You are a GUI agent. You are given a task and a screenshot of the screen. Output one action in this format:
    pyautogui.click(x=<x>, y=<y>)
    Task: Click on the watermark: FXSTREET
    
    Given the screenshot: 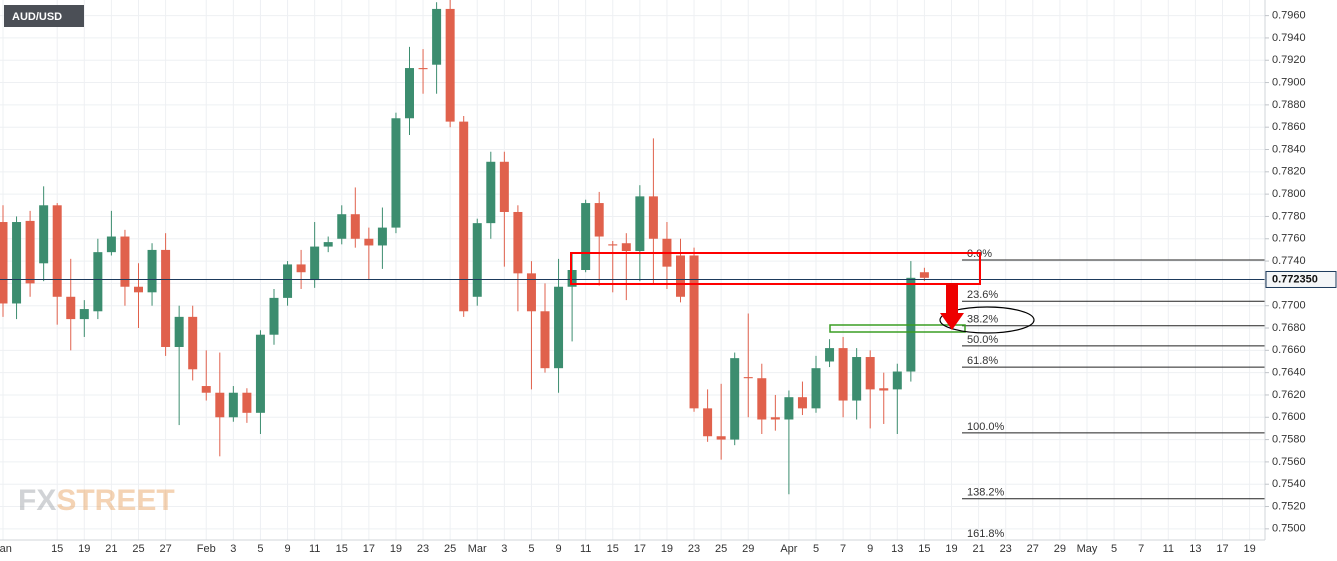 What is the action you would take?
    pyautogui.click(x=96, y=500)
    